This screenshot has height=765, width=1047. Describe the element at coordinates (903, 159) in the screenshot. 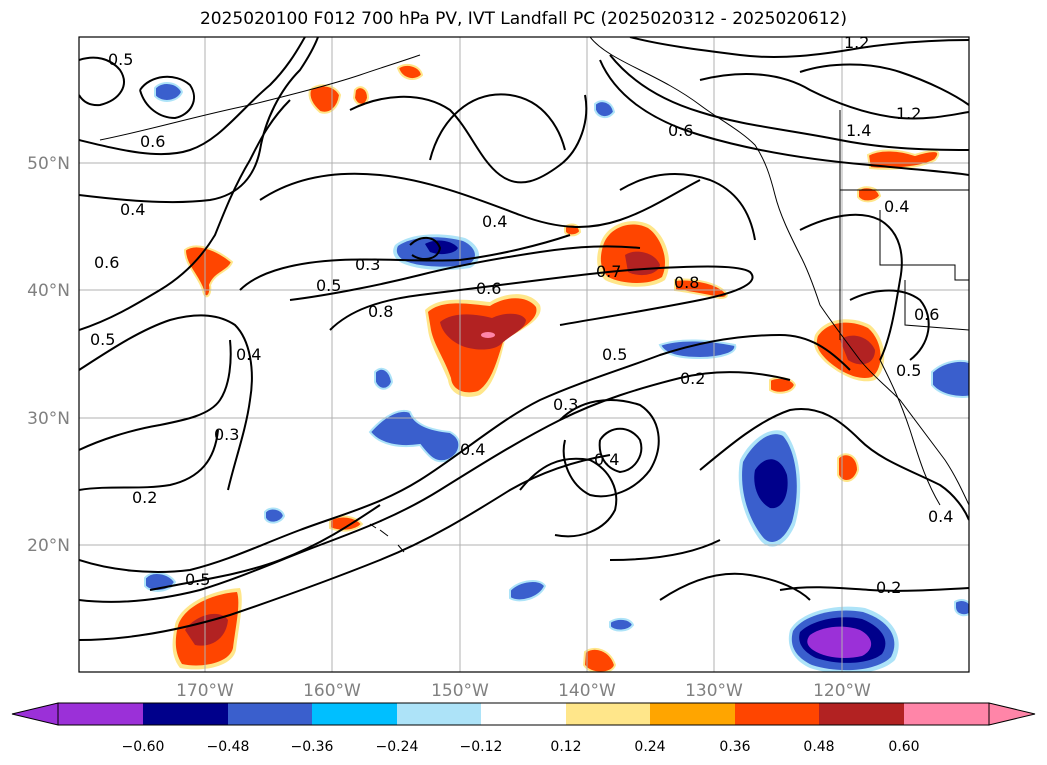

I see `warm-blob-canada` at that location.